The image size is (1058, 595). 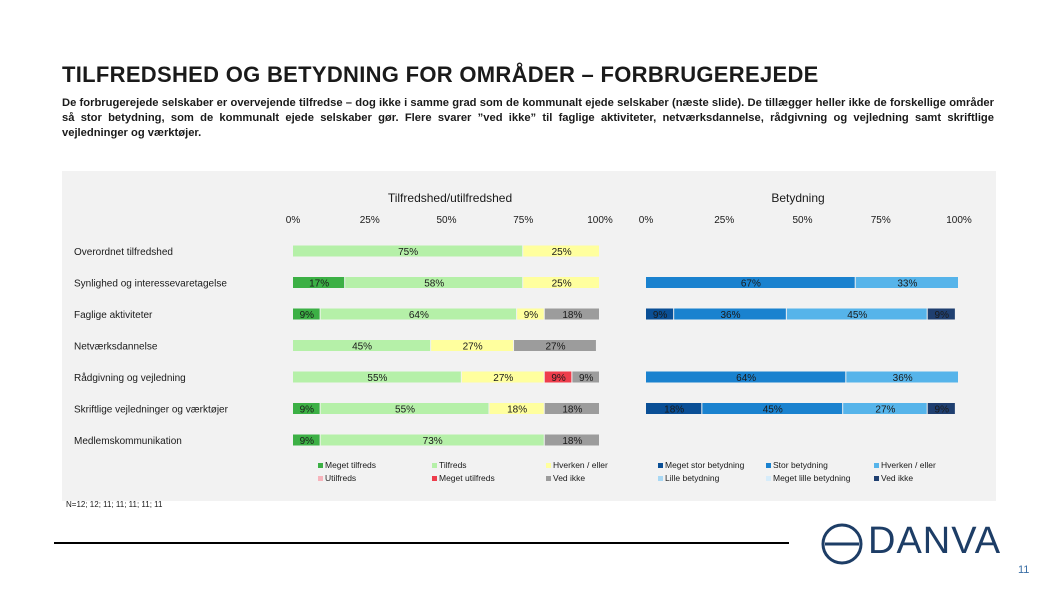 What do you see at coordinates (123, 252) in the screenshot?
I see `category-label: Overordnet tilfredshed` at bounding box center [123, 252].